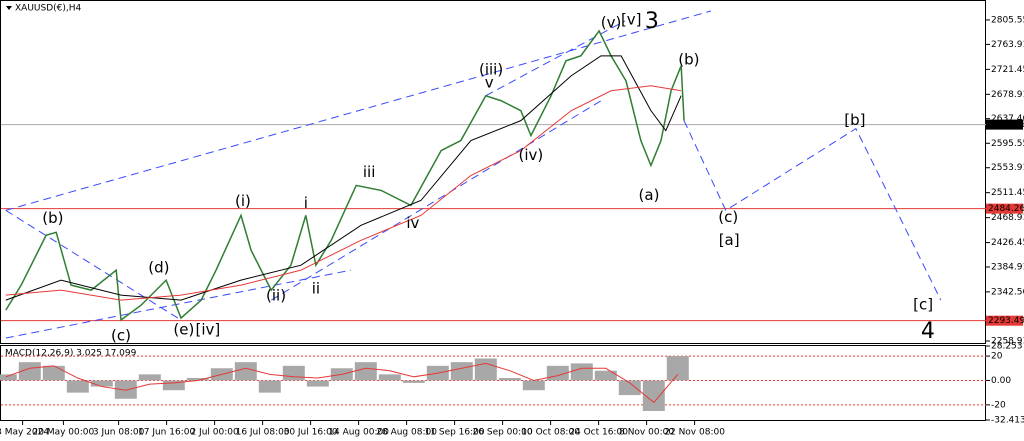 This screenshot has width=1024, height=441. I want to click on x-tick-label: 26 Sep 00:00, so click(503, 433).